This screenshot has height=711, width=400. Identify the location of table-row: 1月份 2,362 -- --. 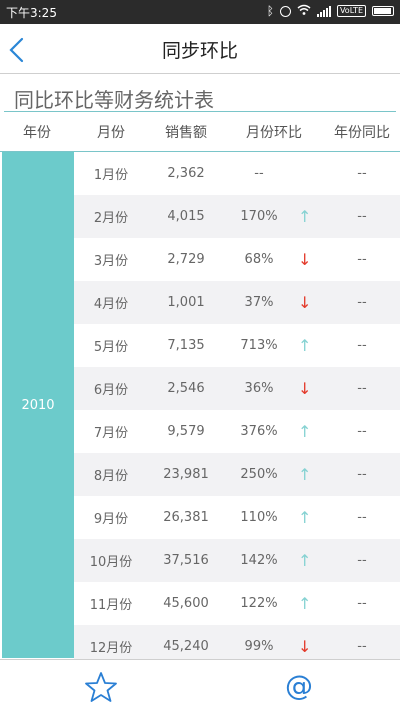
(237, 173).